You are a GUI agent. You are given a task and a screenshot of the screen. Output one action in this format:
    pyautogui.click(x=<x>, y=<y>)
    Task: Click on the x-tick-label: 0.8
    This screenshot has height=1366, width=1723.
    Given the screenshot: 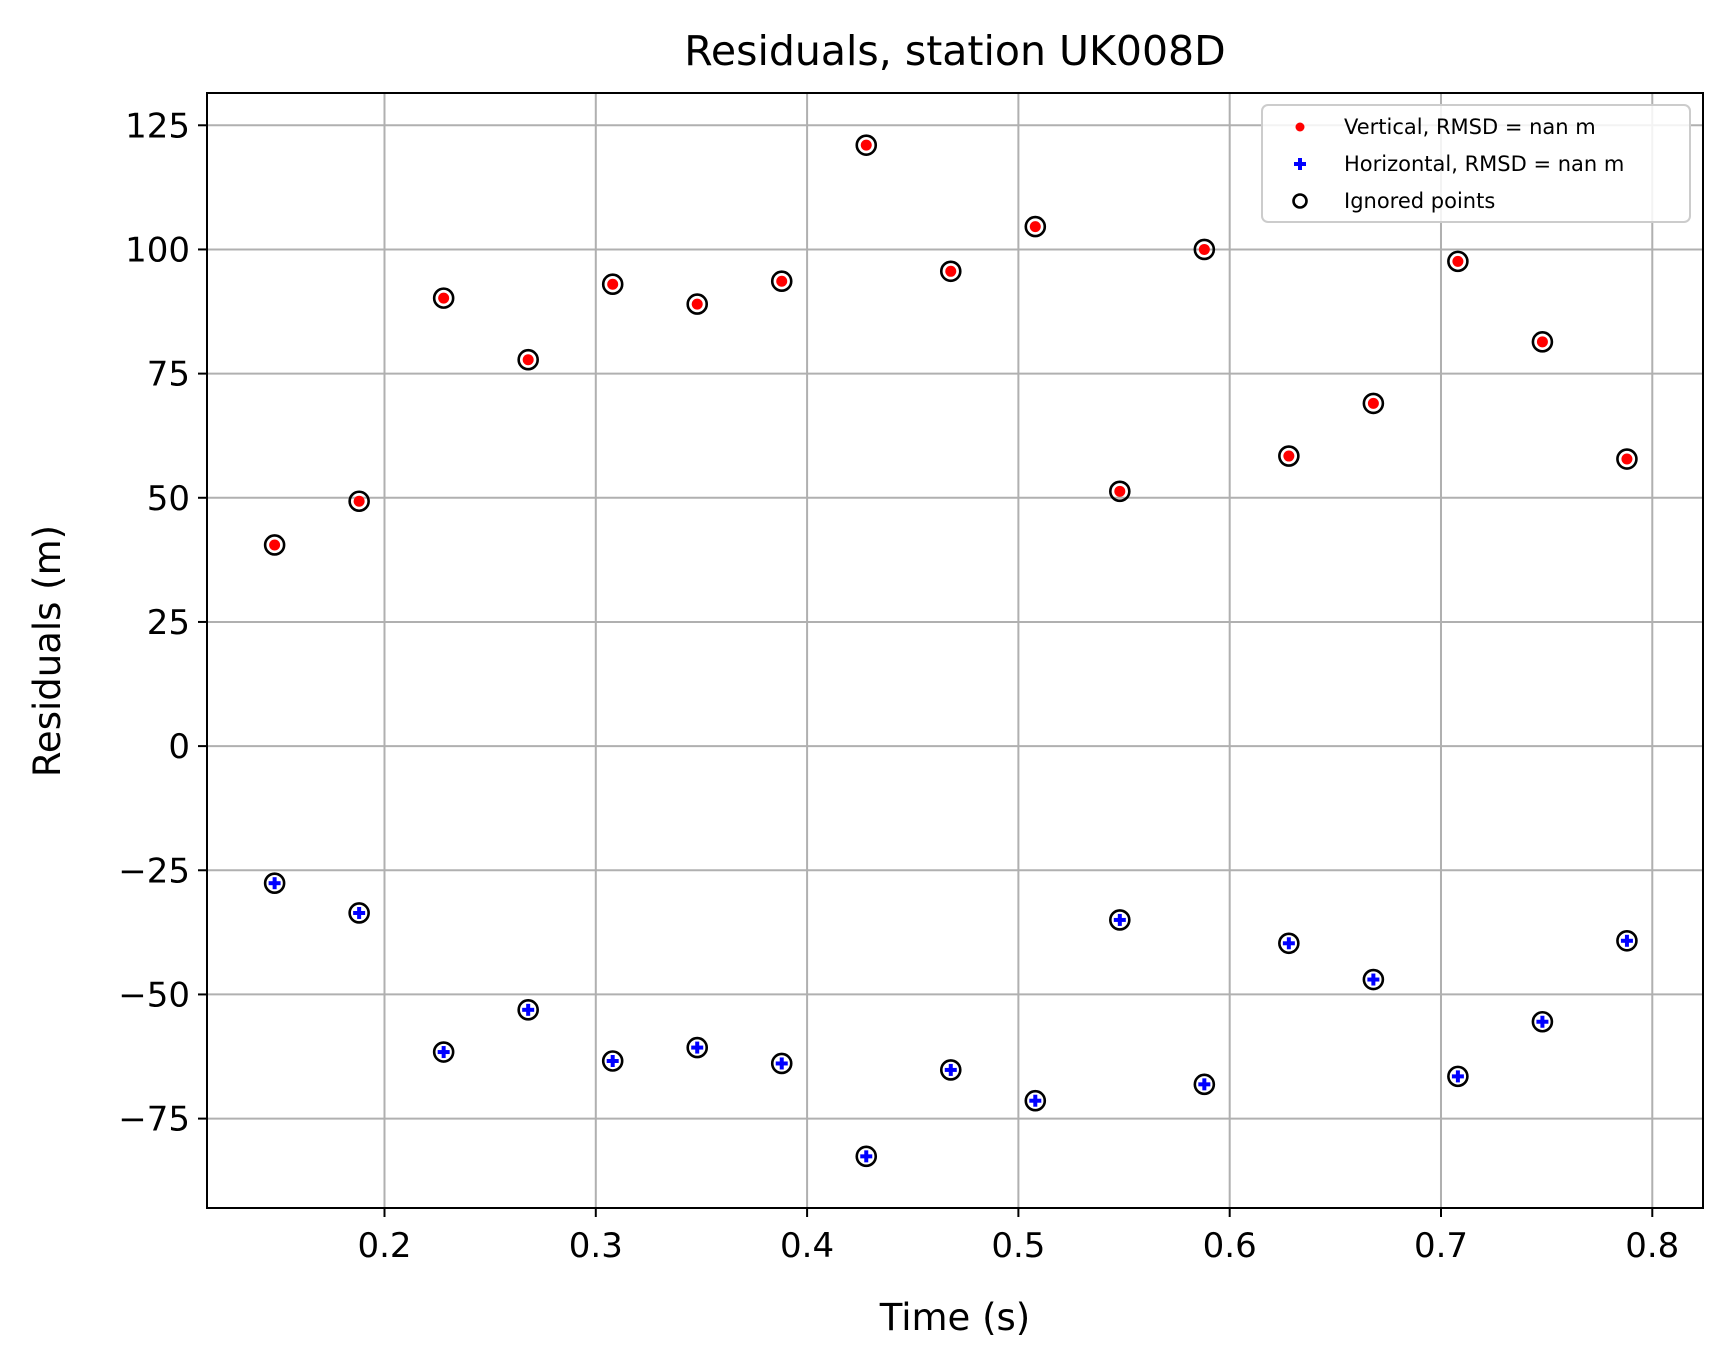 What is the action you would take?
    pyautogui.click(x=1652, y=1246)
    